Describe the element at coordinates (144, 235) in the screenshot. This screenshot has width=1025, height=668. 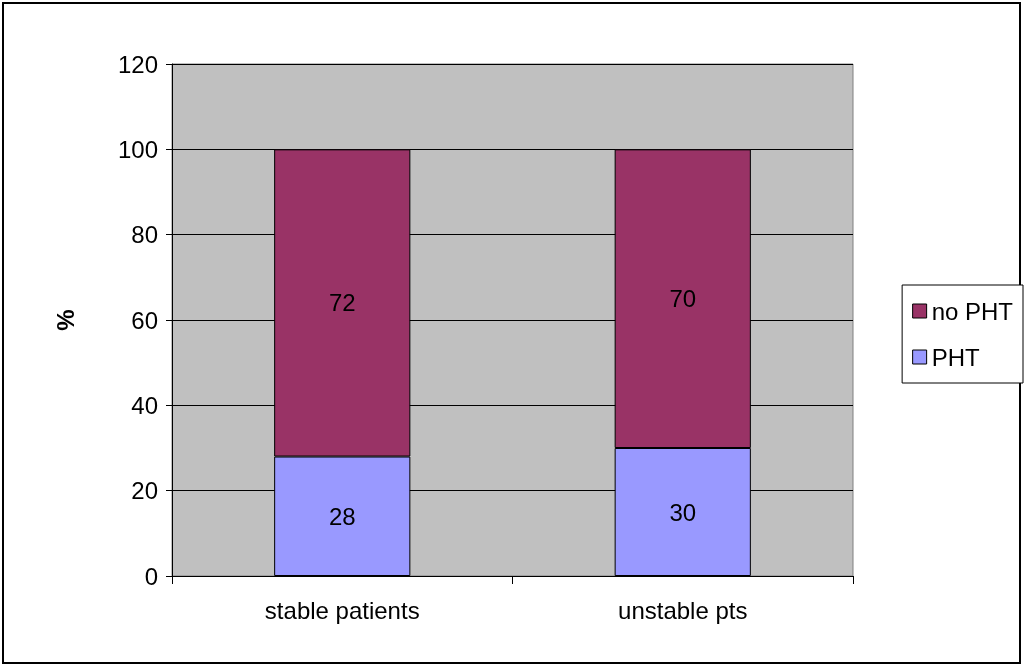
I see `y-tick-label: 80` at that location.